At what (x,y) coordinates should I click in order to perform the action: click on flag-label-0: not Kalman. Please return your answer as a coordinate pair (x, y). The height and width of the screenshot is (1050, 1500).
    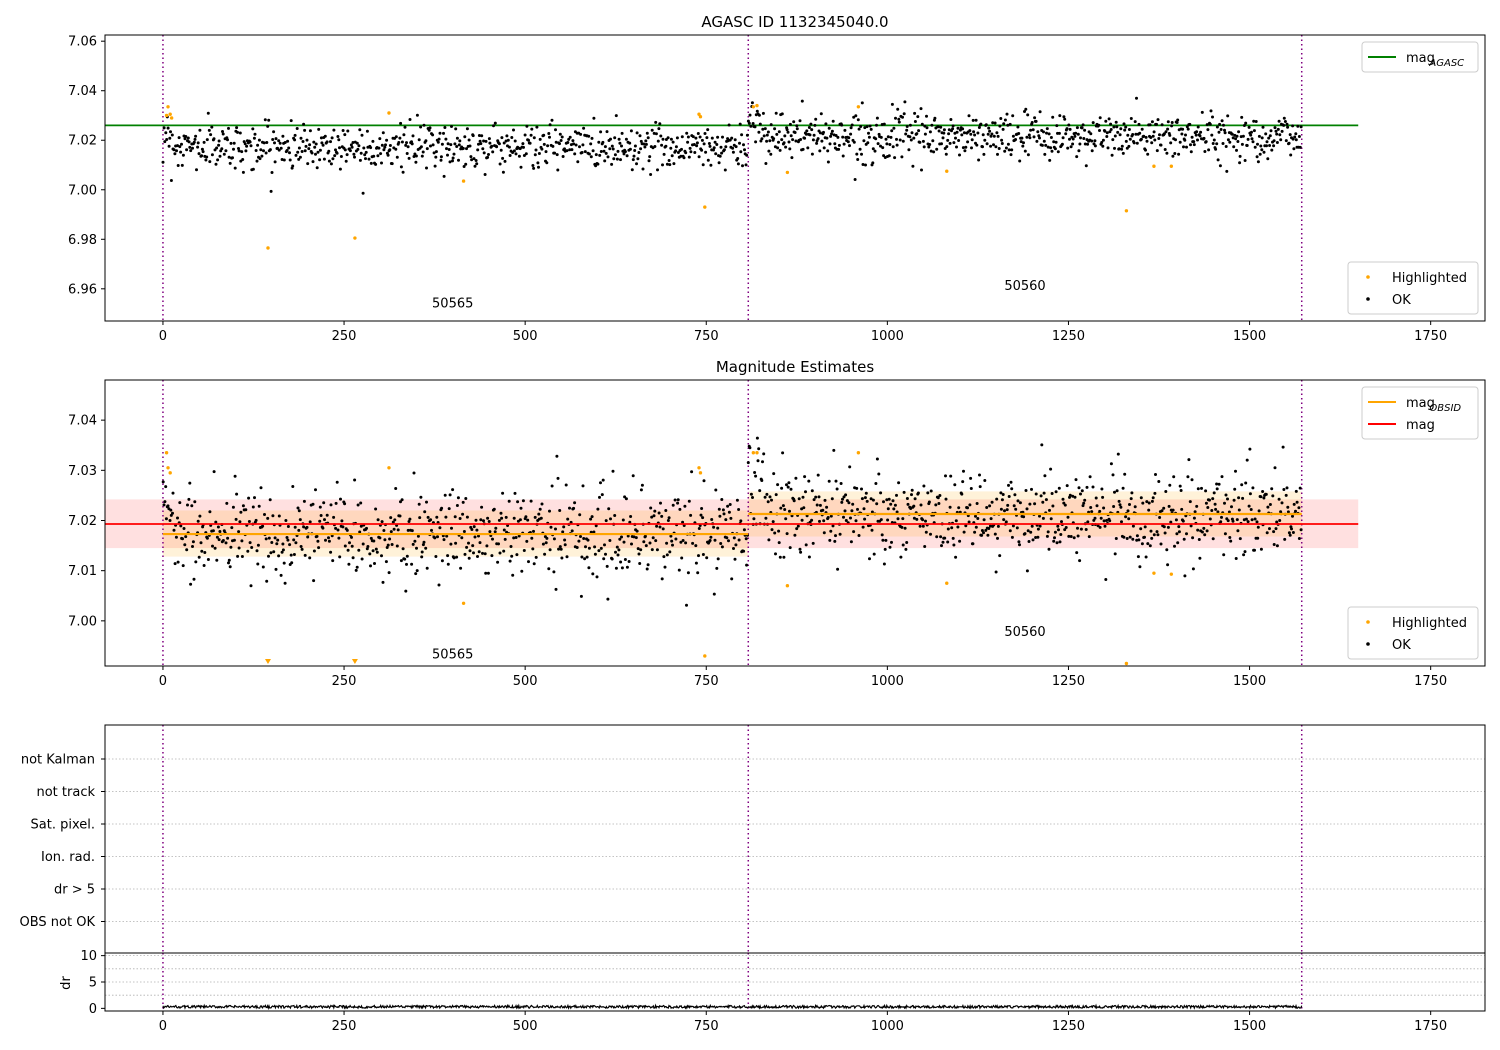
    Looking at the image, I should click on (58, 760).